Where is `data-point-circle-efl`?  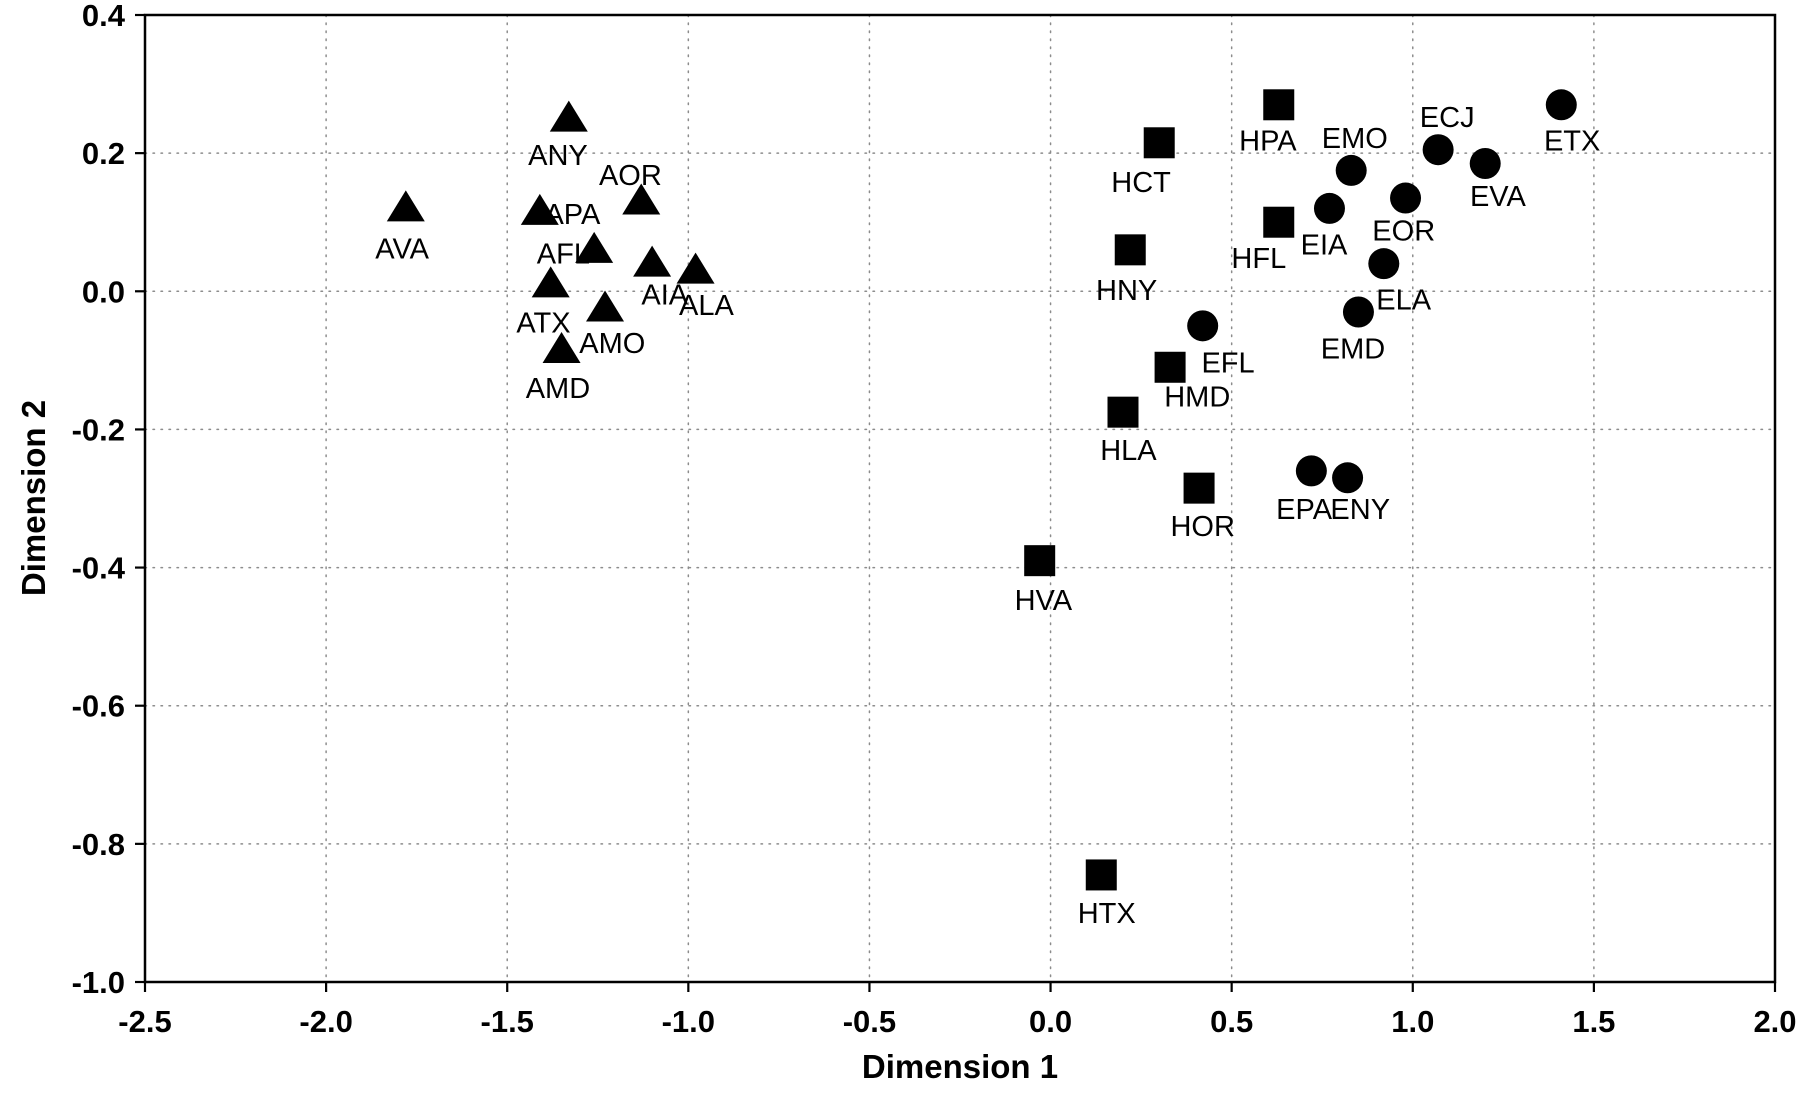
data-point-circle-efl is located at coordinates (1203, 326).